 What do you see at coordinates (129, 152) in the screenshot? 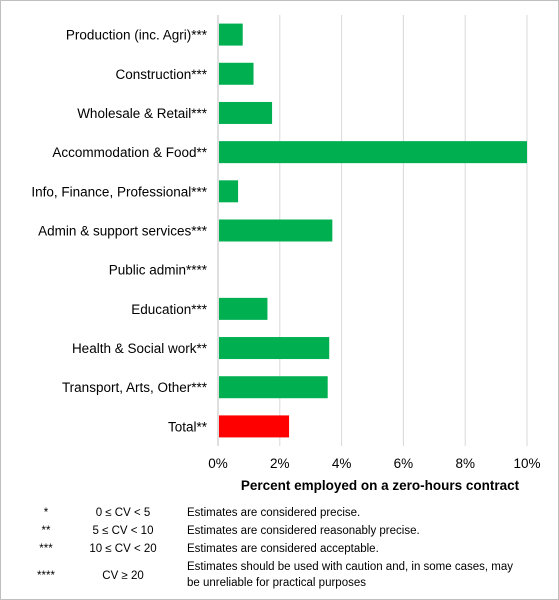
I see `category-label: Accommodation & Food**` at bounding box center [129, 152].